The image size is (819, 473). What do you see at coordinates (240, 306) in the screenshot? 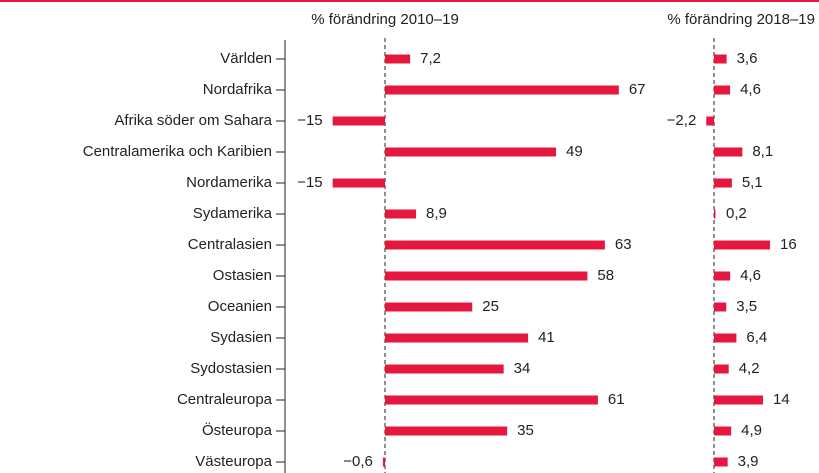
I see `category-label: Oceanien` at bounding box center [240, 306].